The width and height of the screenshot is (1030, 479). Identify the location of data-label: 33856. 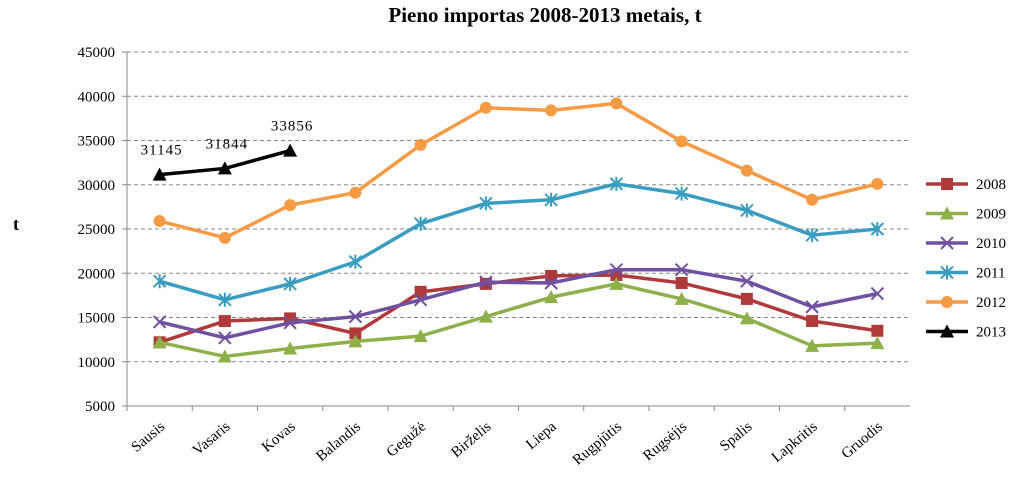
(292, 127).